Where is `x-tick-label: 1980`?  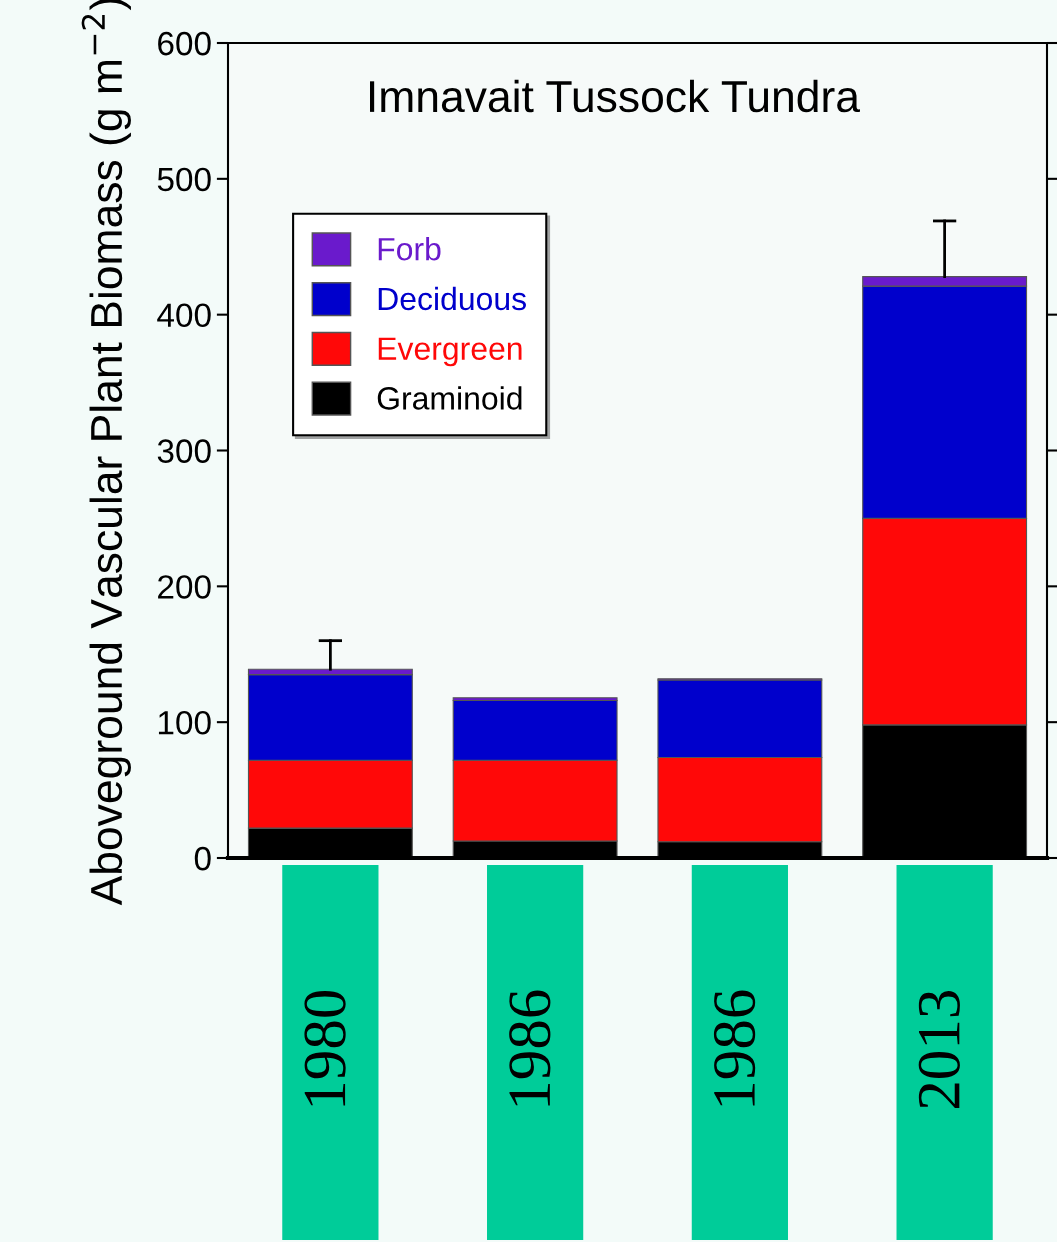 x-tick-label: 1980 is located at coordinates (325, 1048).